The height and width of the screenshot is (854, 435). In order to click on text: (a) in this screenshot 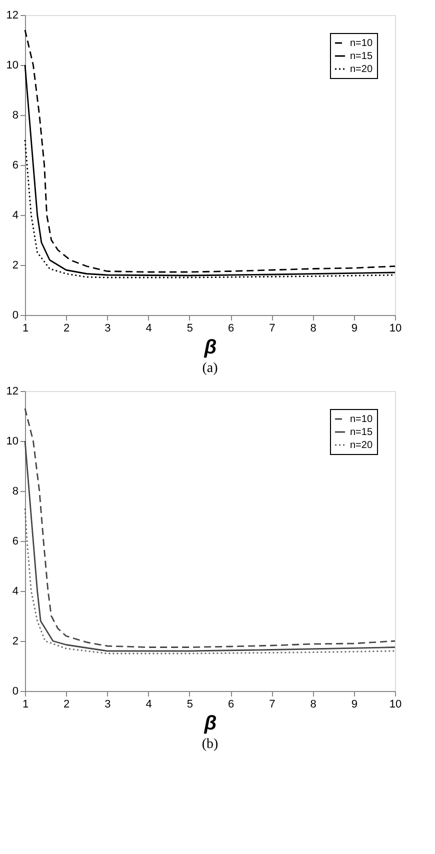, I will do `click(210, 368)`.